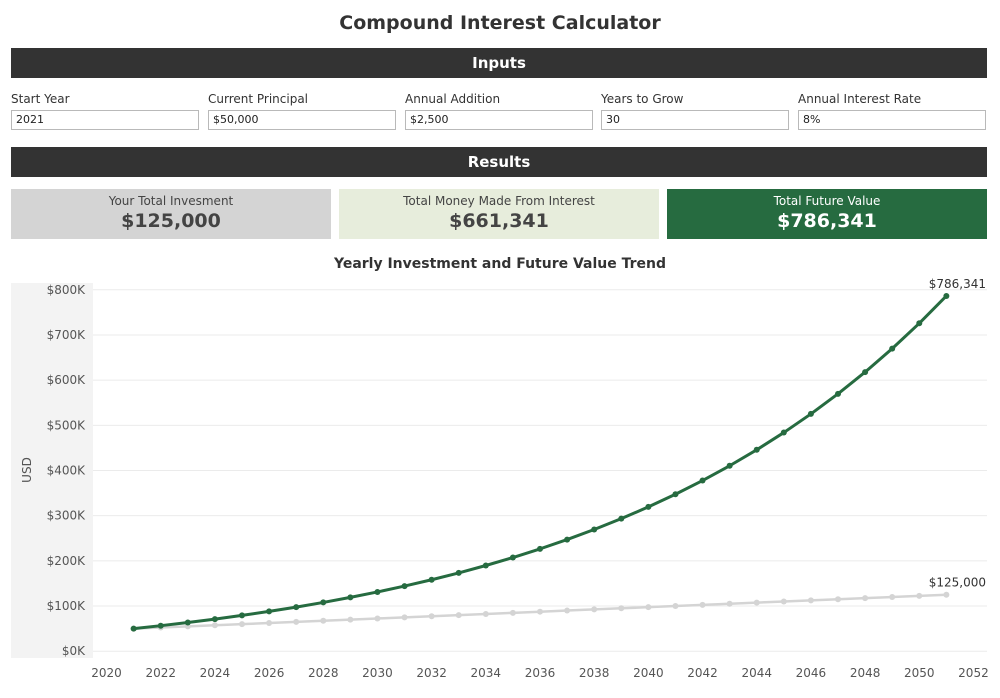 This screenshot has width=1000, height=698. What do you see at coordinates (74, 651) in the screenshot?
I see `y-tick-label: $0K` at bounding box center [74, 651].